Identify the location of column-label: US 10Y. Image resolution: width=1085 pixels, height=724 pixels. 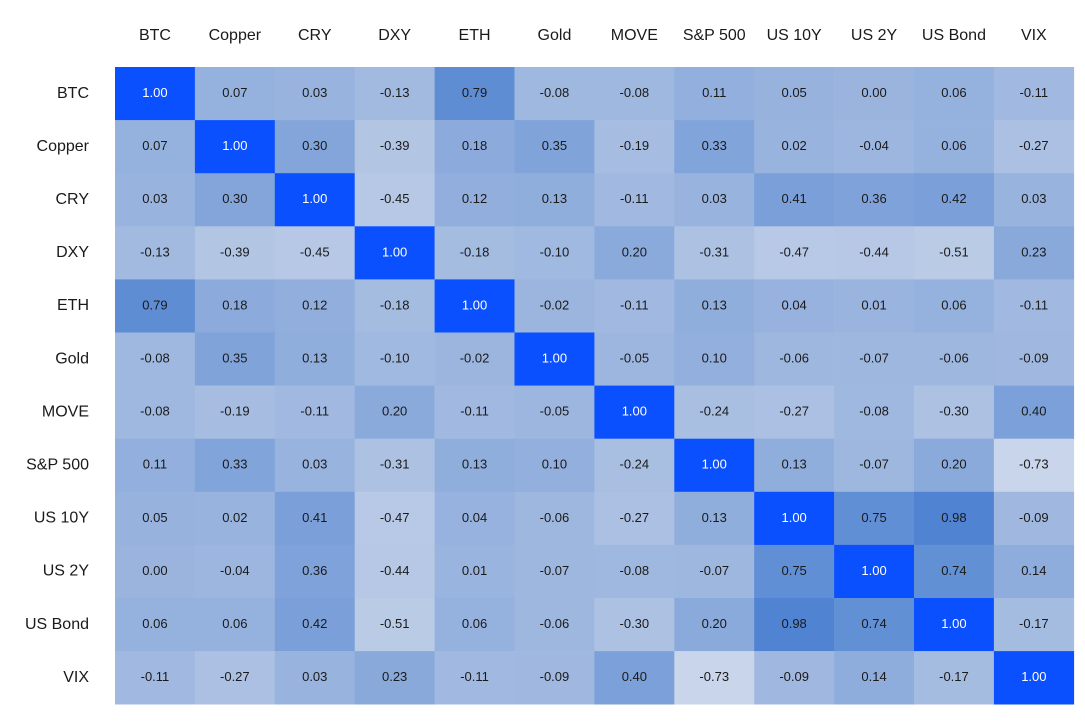
(794, 35).